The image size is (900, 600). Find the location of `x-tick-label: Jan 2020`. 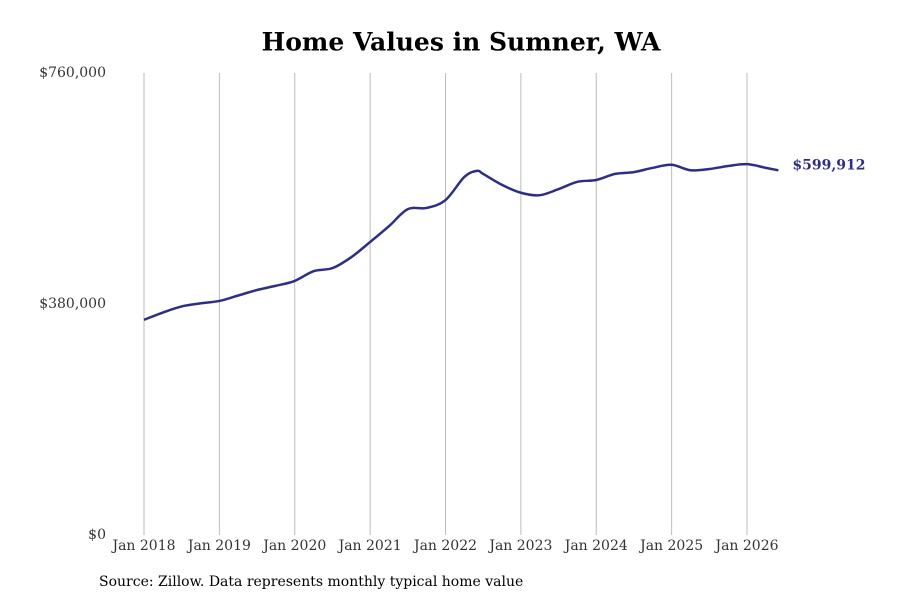

x-tick-label: Jan 2020 is located at coordinates (293, 546).